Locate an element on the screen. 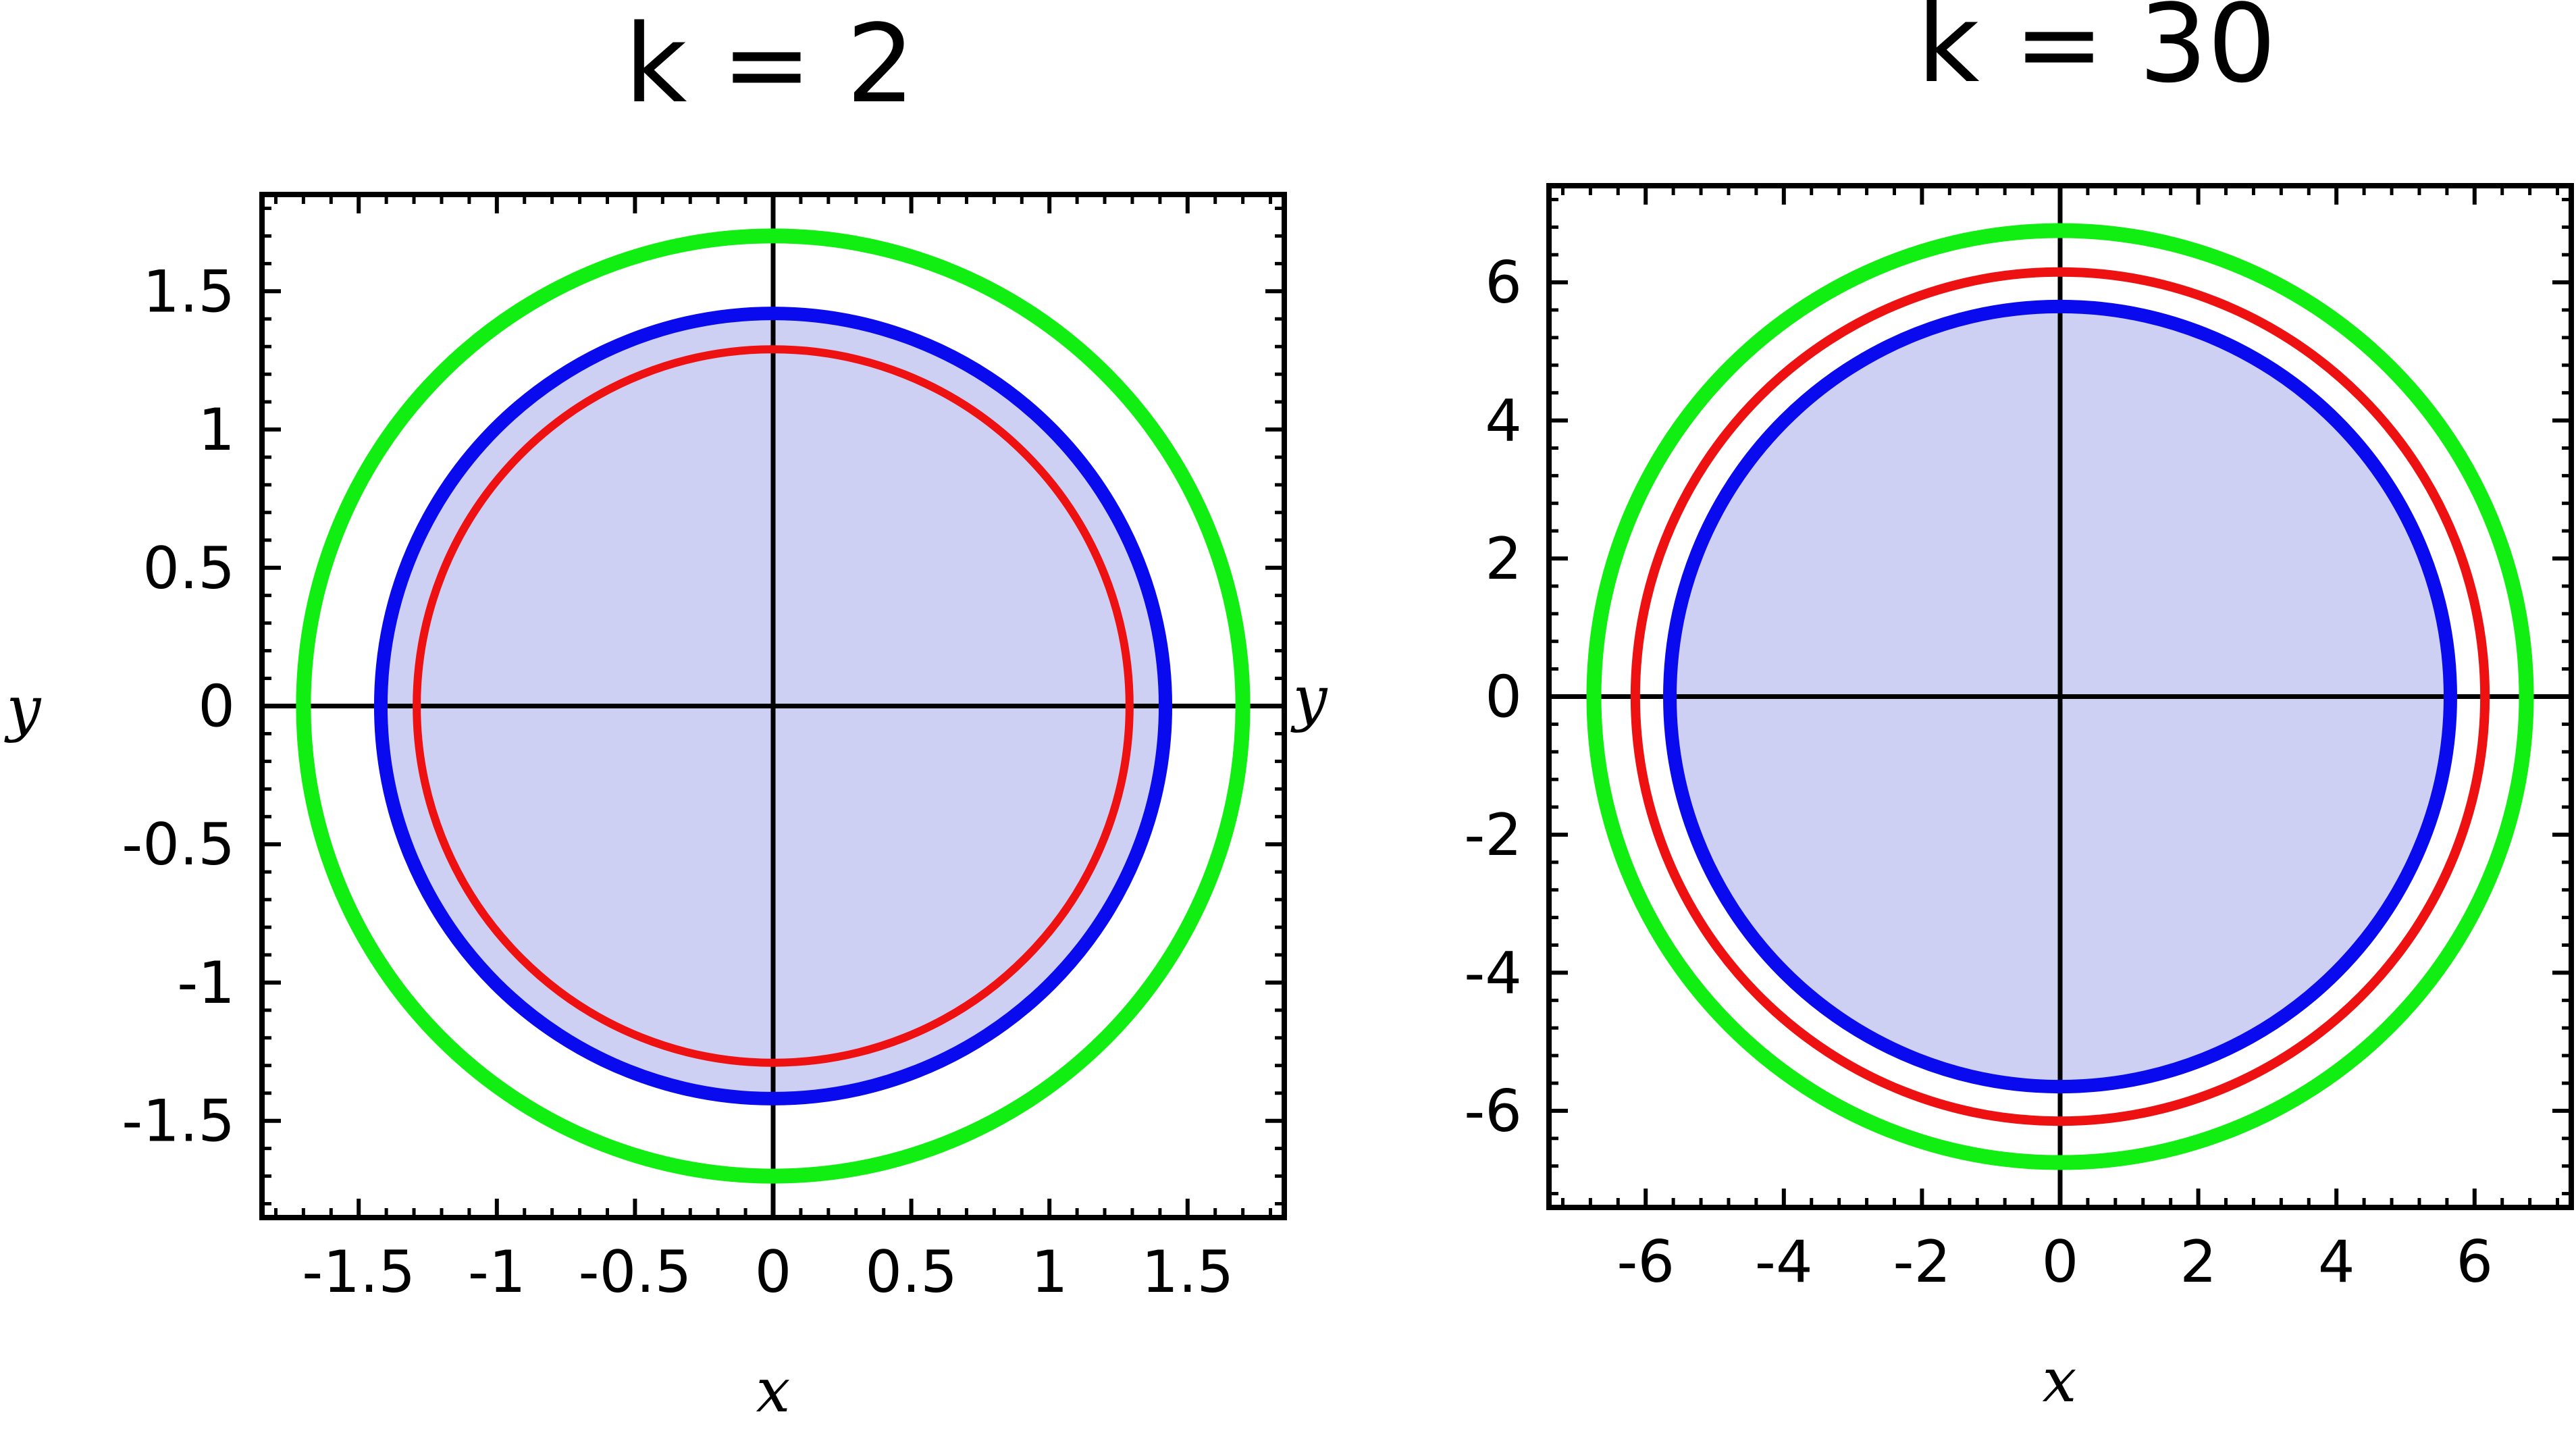  x-tick-label: 6 is located at coordinates (2474, 1262).